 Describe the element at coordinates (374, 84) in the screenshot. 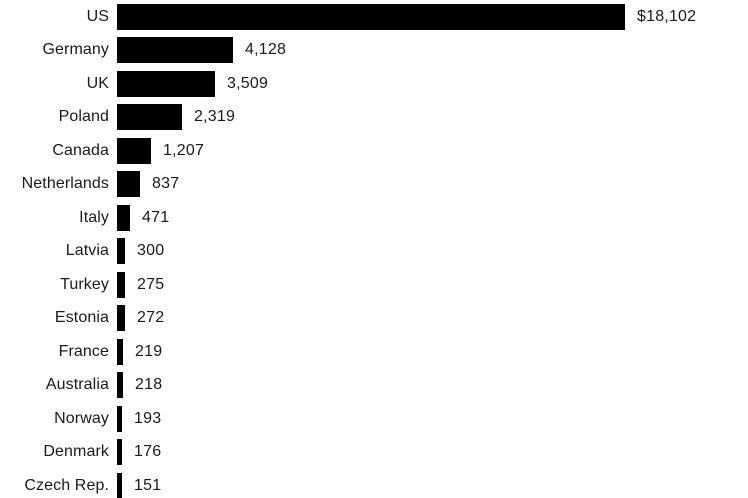

I see `bar-row: UK 3,509` at that location.